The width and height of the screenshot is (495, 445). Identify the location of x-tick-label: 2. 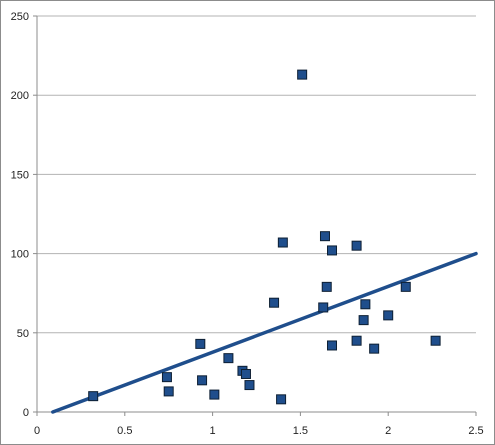
(388, 431).